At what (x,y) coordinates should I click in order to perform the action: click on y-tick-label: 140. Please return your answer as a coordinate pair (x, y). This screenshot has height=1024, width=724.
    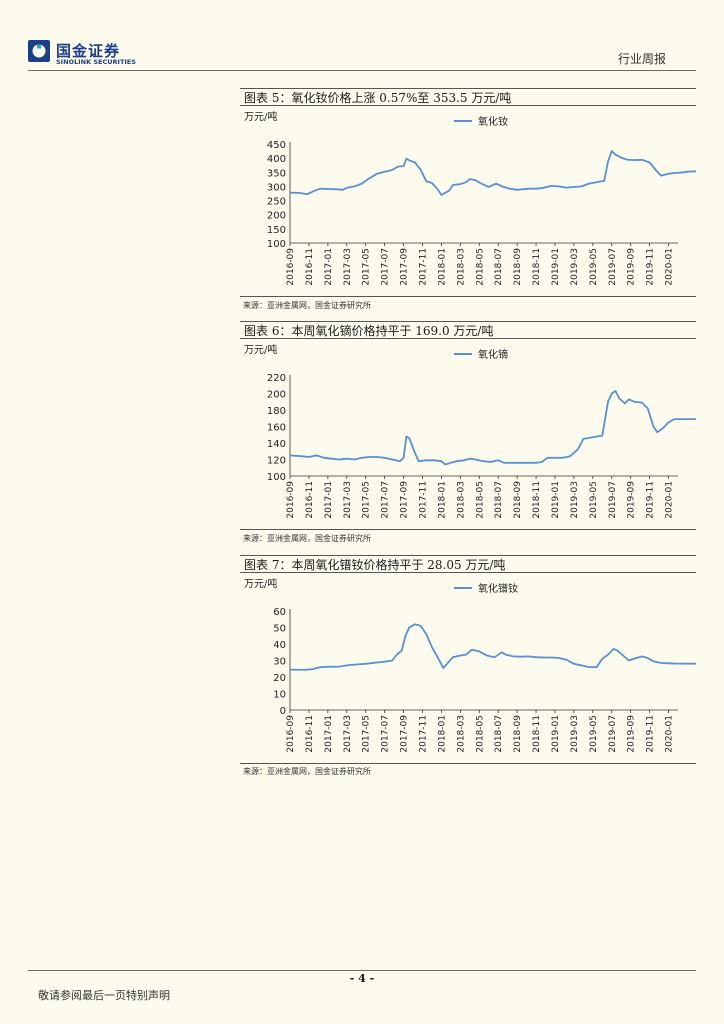
    Looking at the image, I should click on (276, 444).